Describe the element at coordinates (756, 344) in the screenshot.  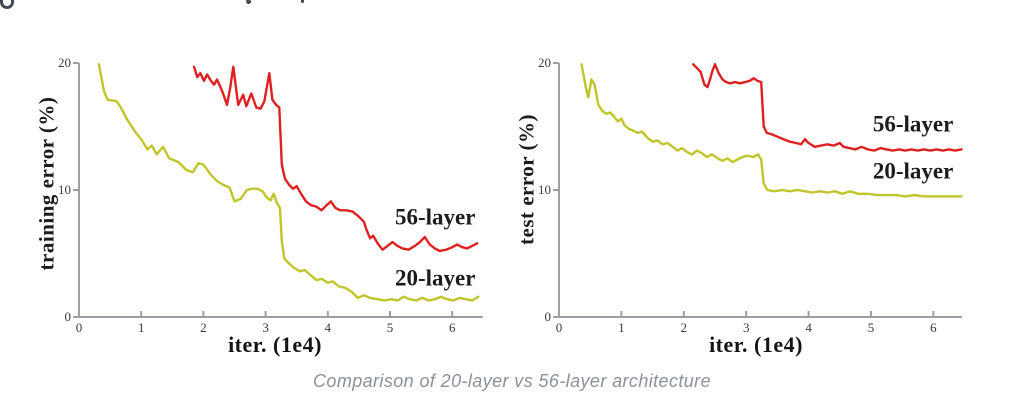
I see `right-x-axis-label: iter. (1e4)` at that location.